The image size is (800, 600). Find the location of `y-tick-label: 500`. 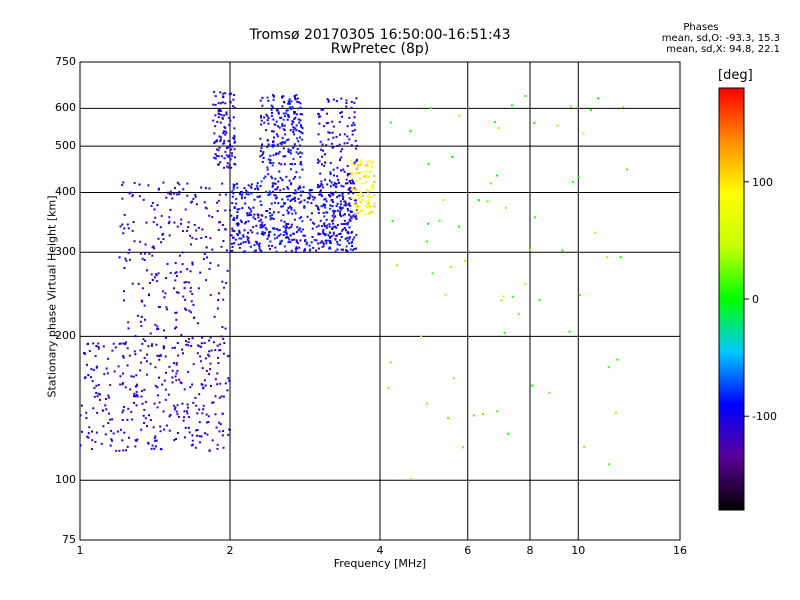

y-tick-label: 500 is located at coordinates (65, 146).